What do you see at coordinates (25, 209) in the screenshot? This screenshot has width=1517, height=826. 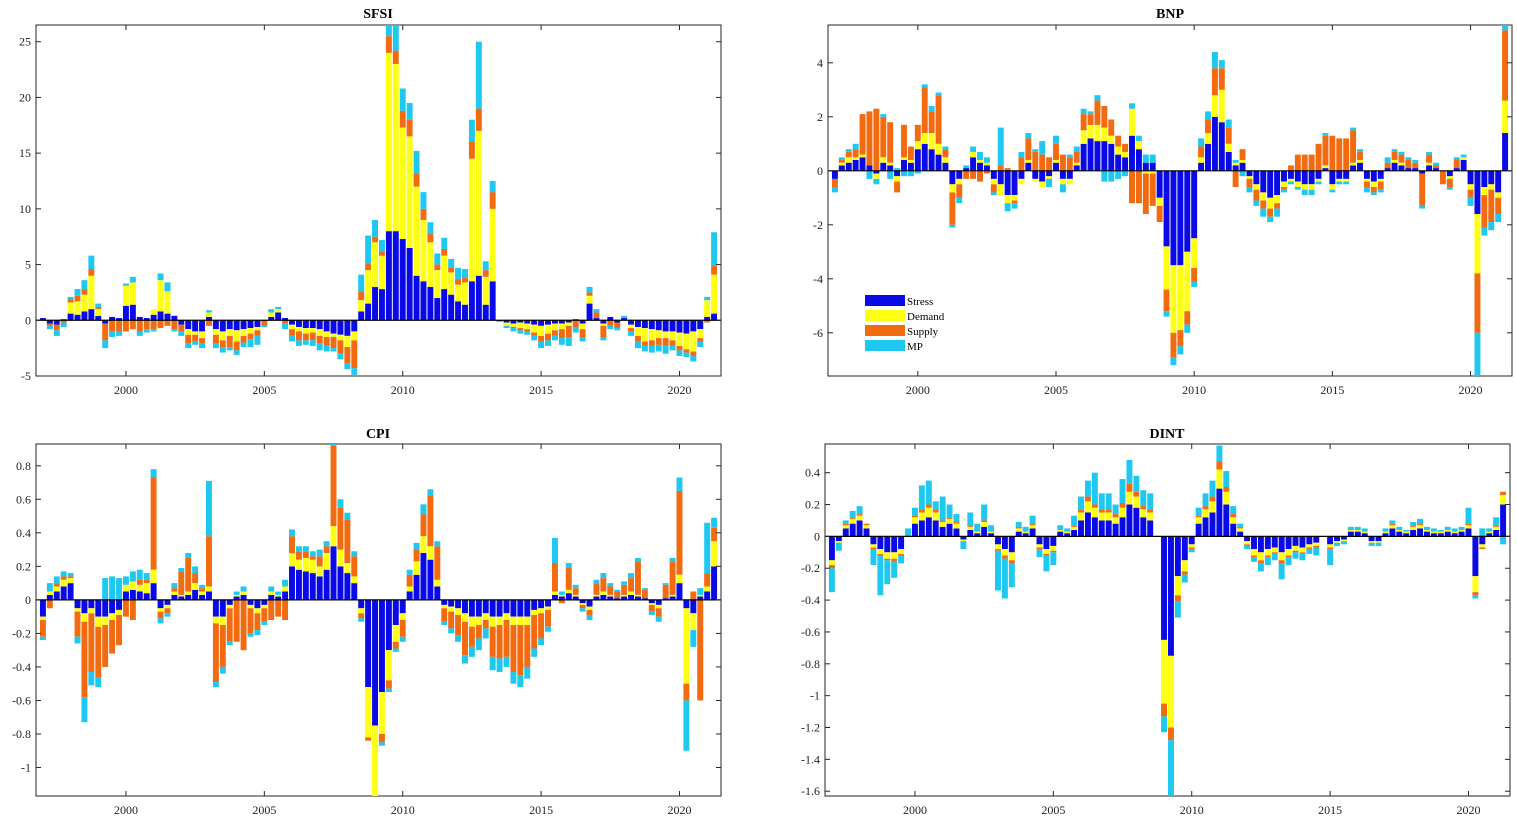 I see `y-tick-label: 10` at bounding box center [25, 209].